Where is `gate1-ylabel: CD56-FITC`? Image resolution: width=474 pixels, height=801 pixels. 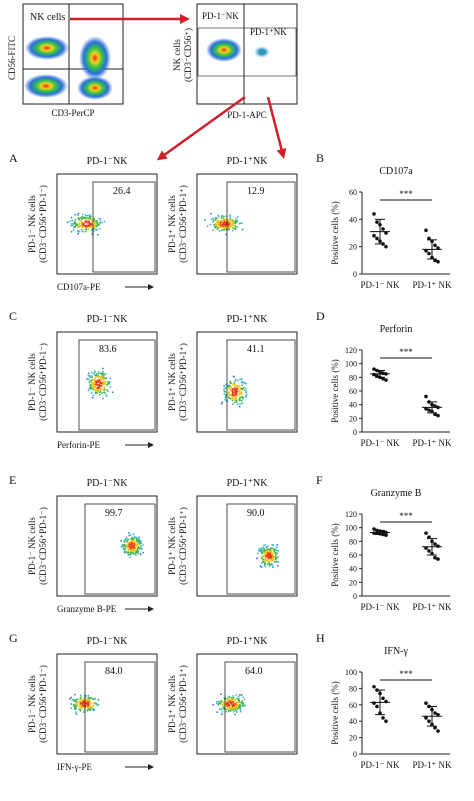 gate1-ylabel: CD56-FITC is located at coordinates (12, 58).